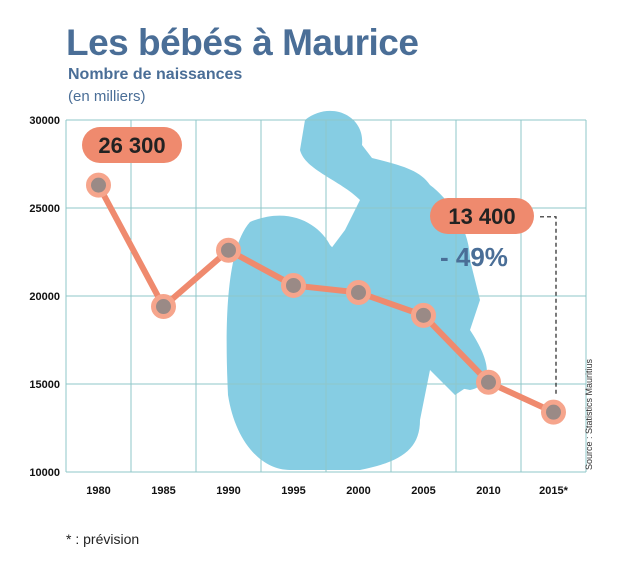  What do you see at coordinates (548, 306) in the screenshot?
I see `bracket-line` at bounding box center [548, 306].